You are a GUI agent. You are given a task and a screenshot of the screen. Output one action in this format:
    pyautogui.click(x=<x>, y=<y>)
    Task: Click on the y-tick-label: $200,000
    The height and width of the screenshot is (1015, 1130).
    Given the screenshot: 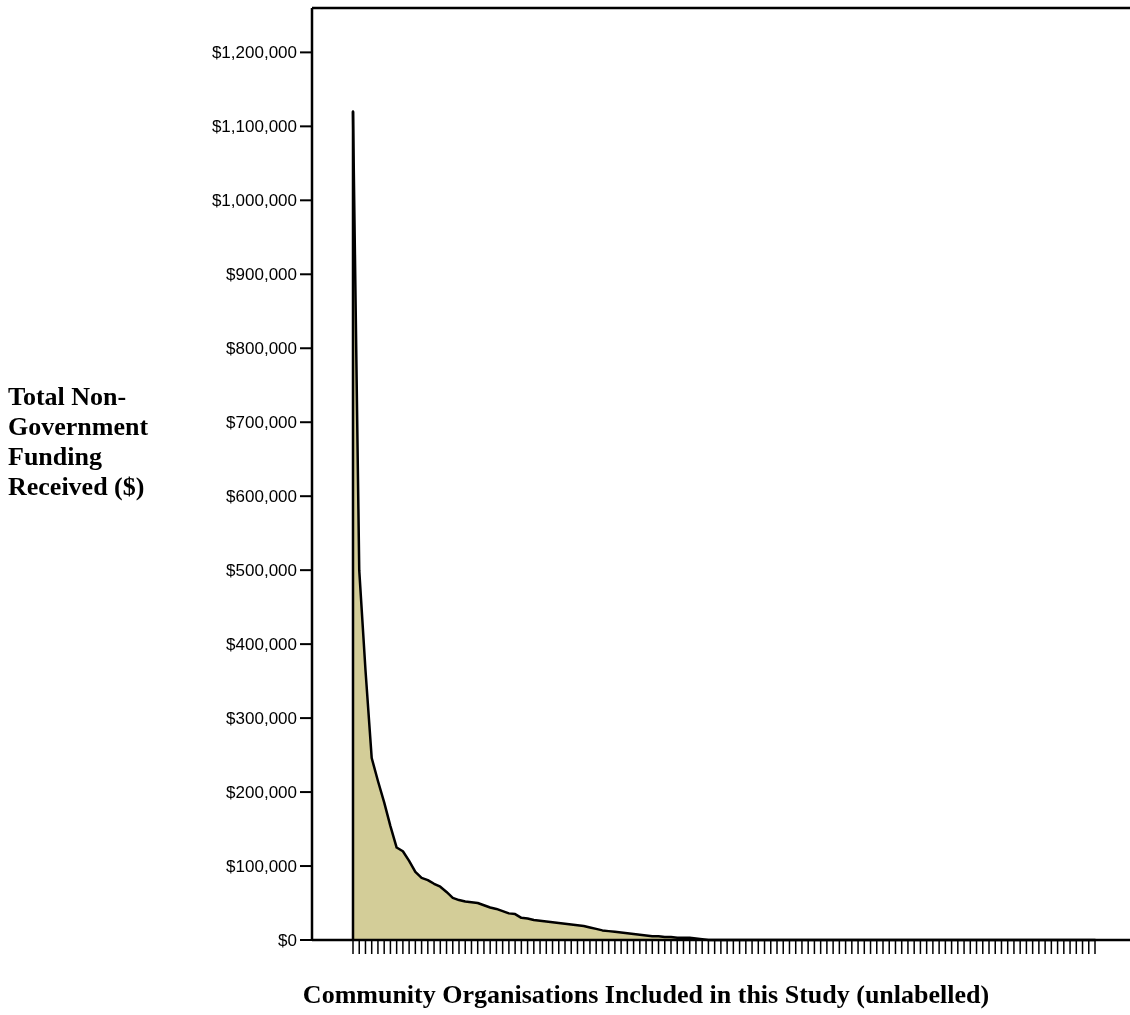 What is the action you would take?
    pyautogui.click(x=261, y=793)
    